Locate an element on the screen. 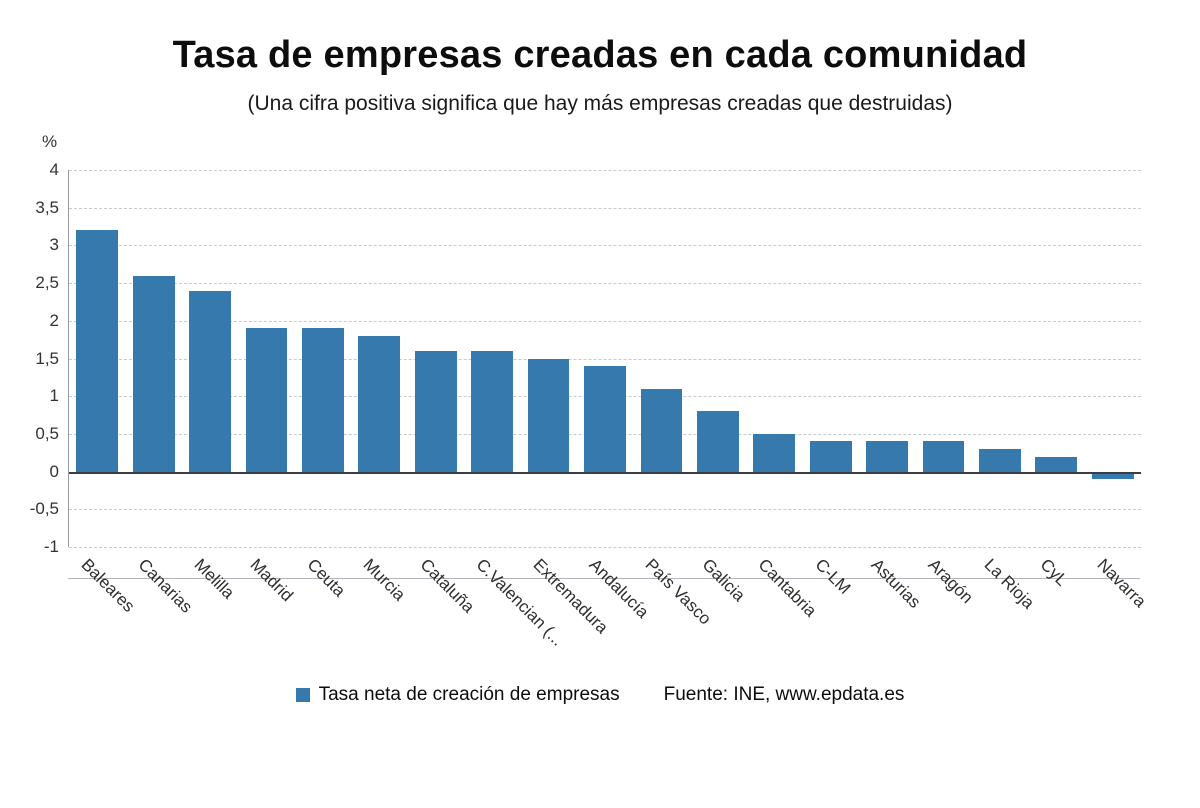 This screenshot has width=1200, height=808. x-axis-label: Aragón is located at coordinates (950, 581).